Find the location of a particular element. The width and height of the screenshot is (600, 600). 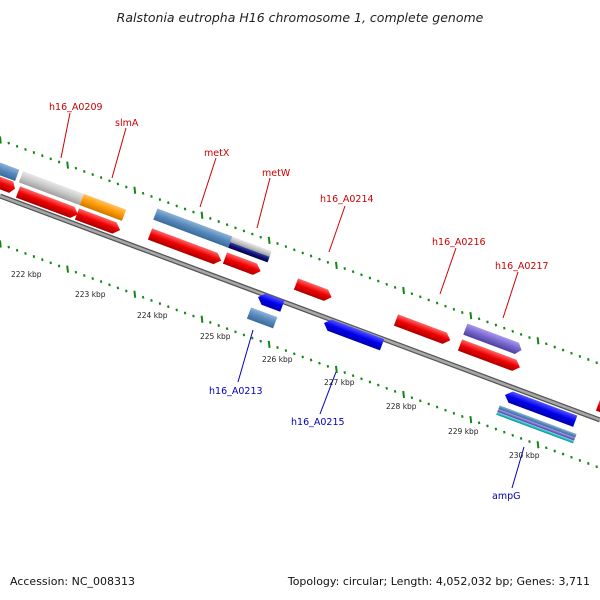

tick-label: 225 kbp is located at coordinates (215, 336).